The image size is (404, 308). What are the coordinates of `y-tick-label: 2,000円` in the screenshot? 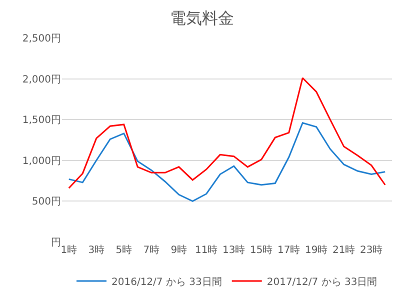 It's located at (41, 80).